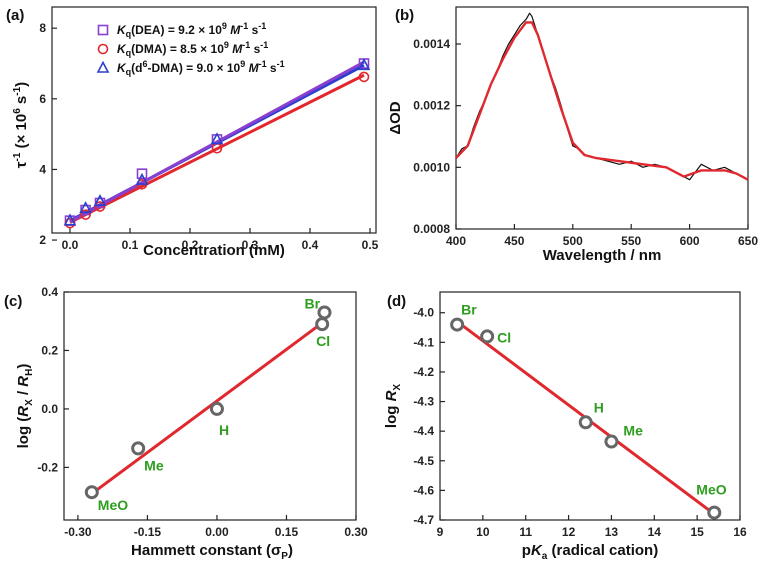 This screenshot has width=760, height=562. Describe the element at coordinates (395, 117) in the screenshot. I see `panel-b-ylabel: ΔOD` at that location.